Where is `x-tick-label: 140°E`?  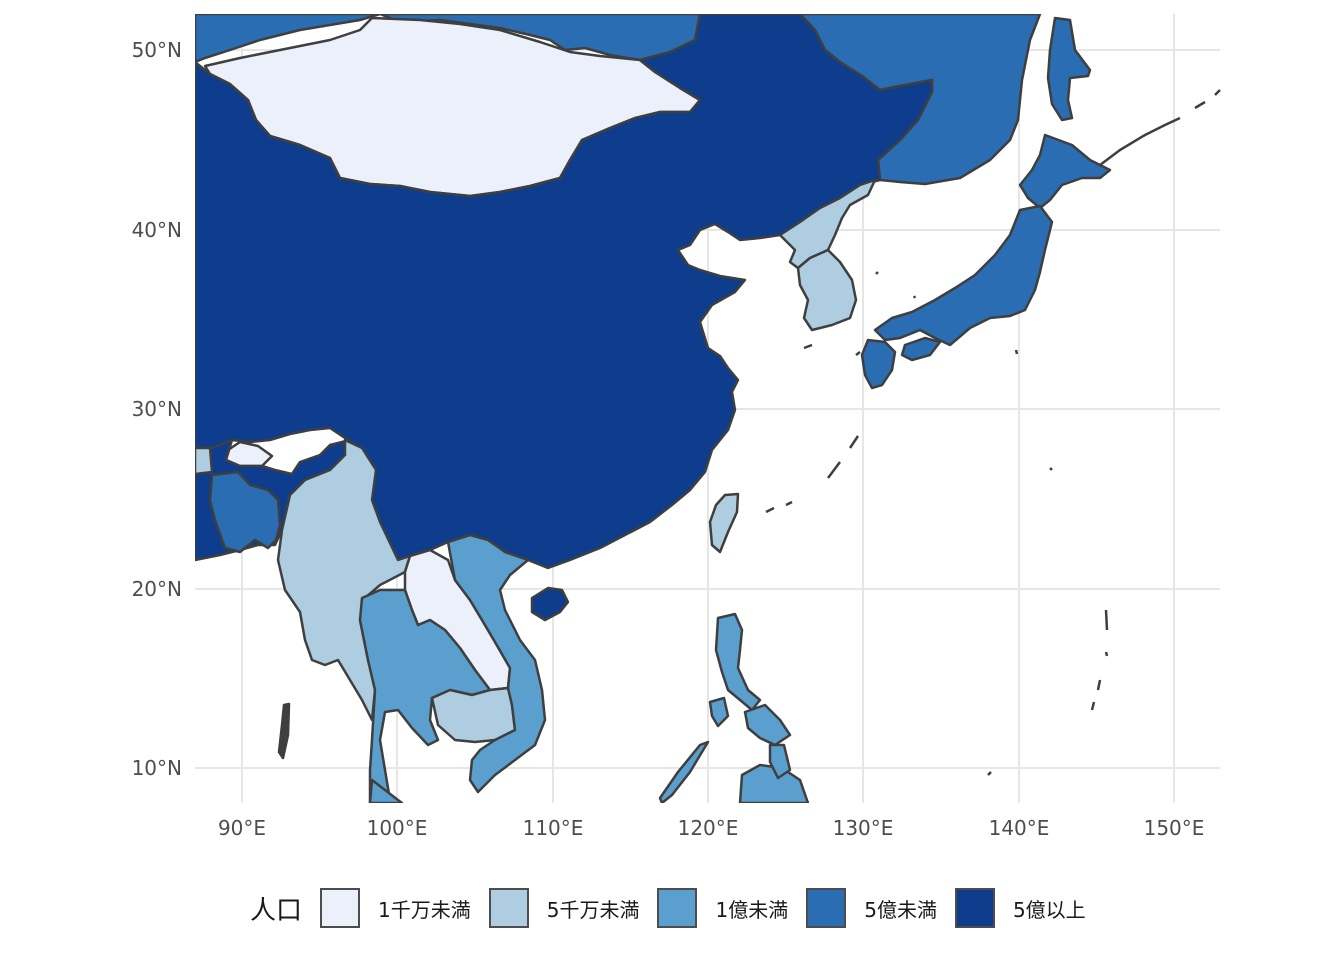 x-tick-label: 140°E is located at coordinates (1019, 828).